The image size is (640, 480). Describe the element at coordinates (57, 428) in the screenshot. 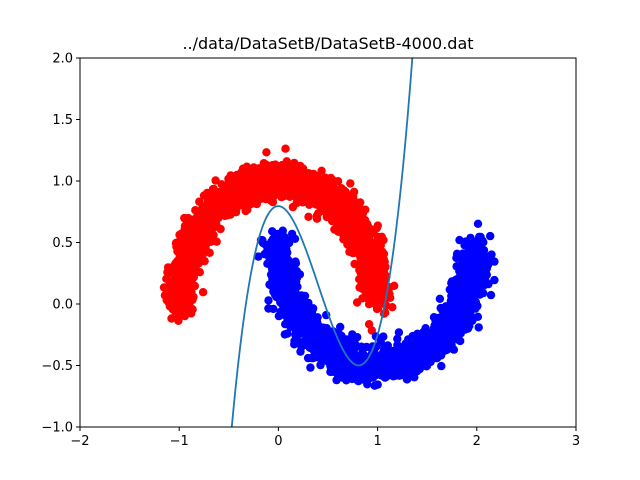

I see `y-tick-label: −1.0` at that location.